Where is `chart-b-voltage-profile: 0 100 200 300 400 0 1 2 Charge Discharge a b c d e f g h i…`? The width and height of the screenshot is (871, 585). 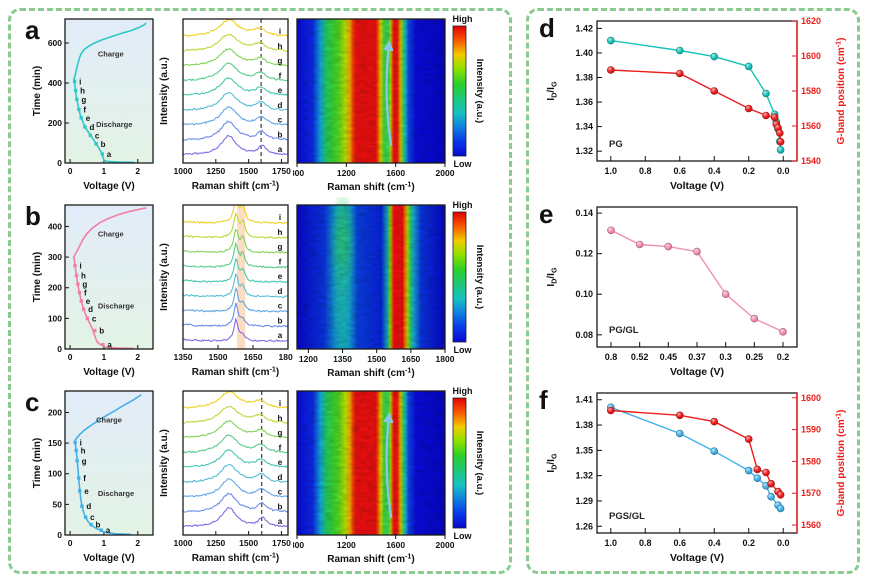
chart-b-voltage-profile: 0 100 200 300 400 0 1 2 Charge Discharge a b c d e f g h i… is located at coordinates (94, 292).